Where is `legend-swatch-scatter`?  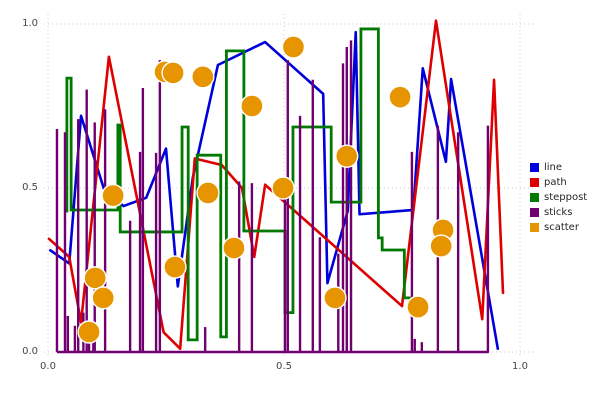 legend-swatch-scatter is located at coordinates (534, 227).